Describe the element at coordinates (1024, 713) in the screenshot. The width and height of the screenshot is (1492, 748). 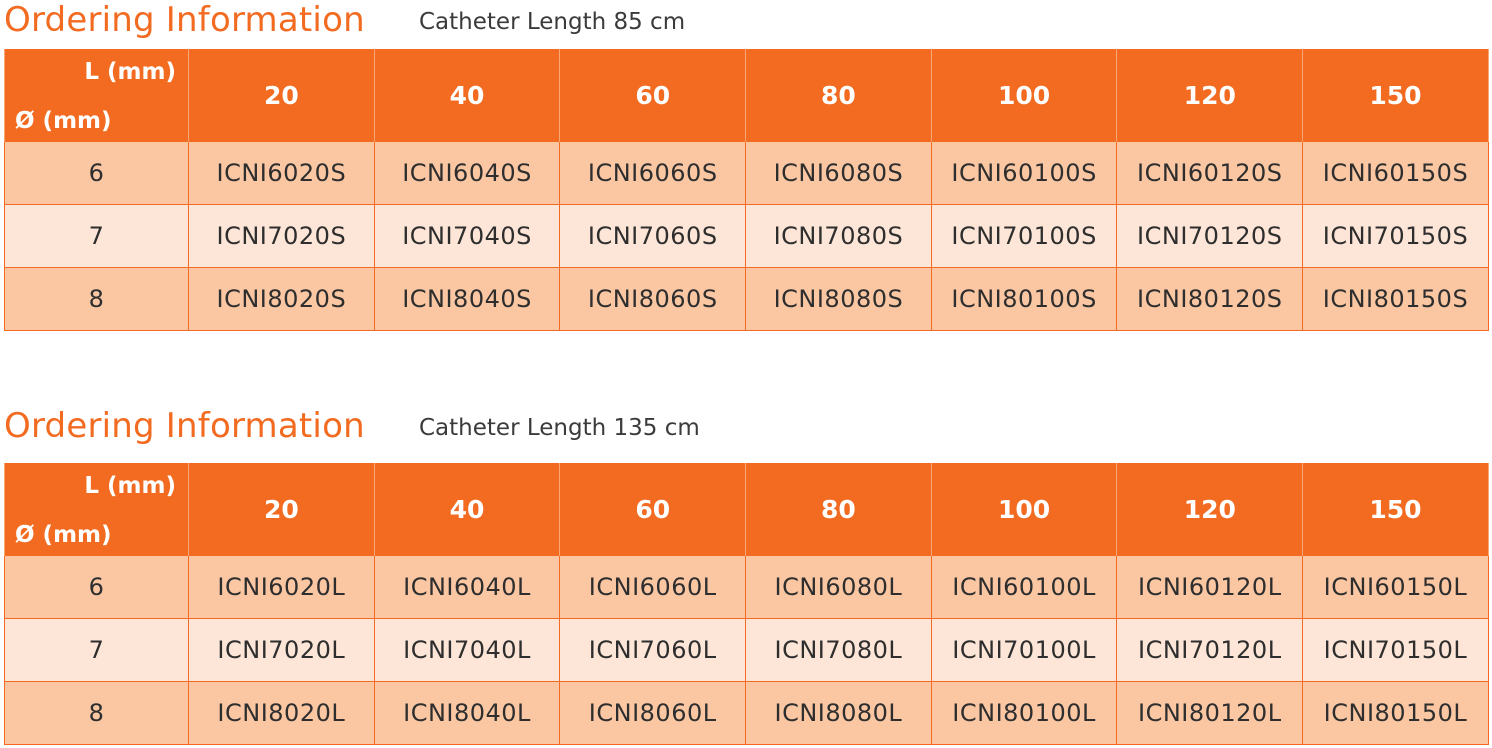
I see `product-code-cell: ICNI80100L` at that location.